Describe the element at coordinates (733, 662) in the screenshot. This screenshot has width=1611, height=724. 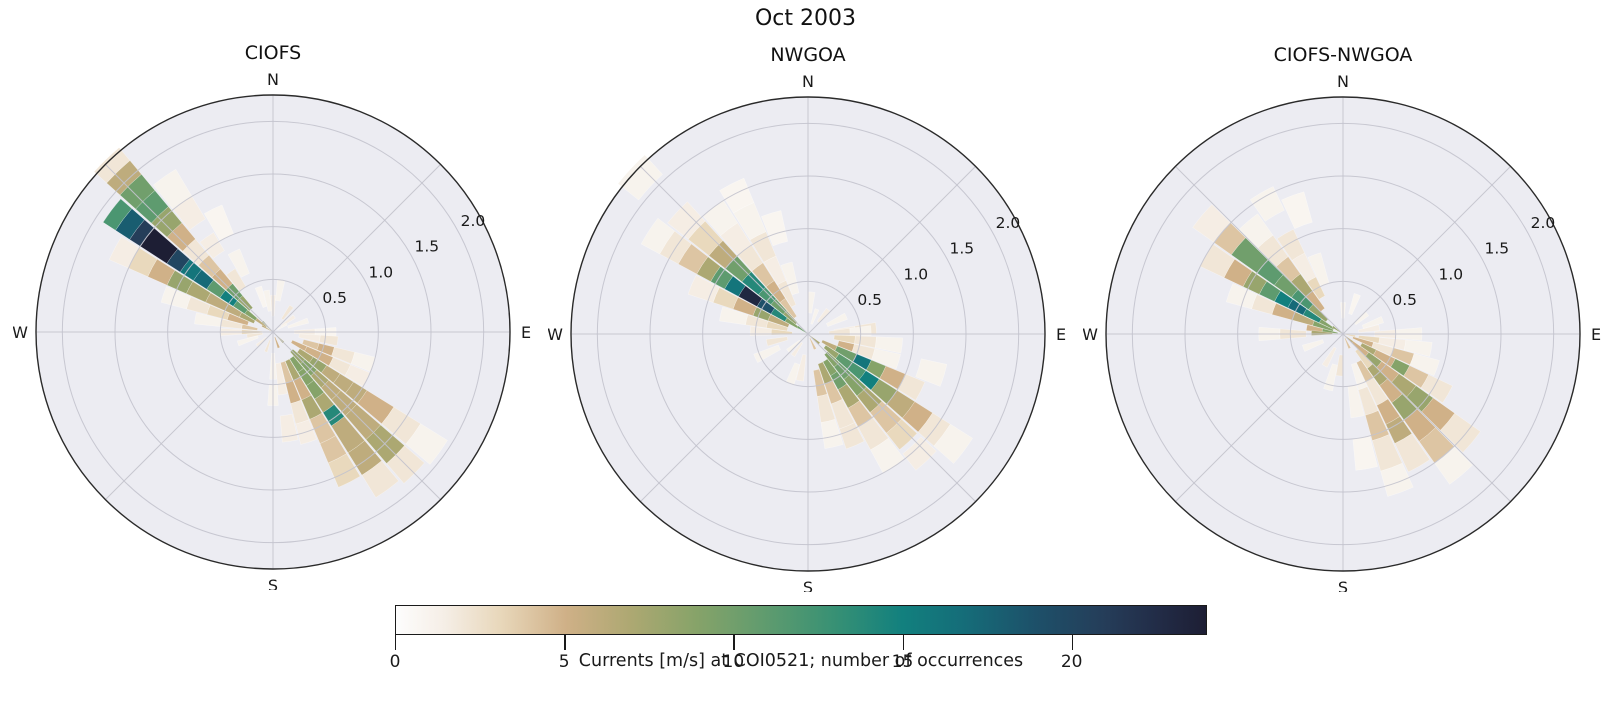
I see `colorbar-tick-label: 10` at that location.